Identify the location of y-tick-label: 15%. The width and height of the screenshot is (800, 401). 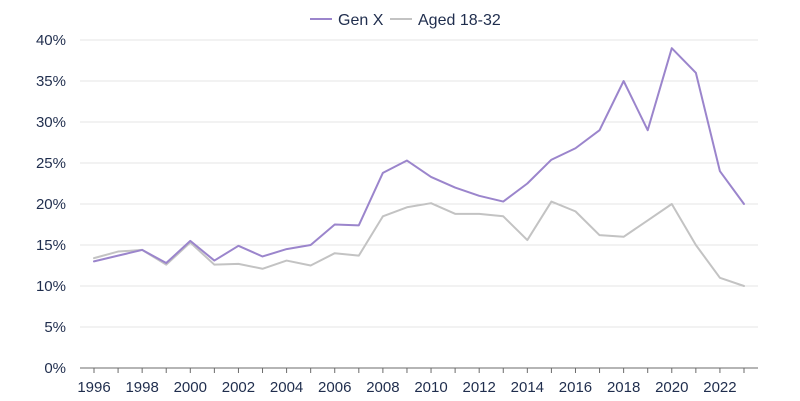
(51, 245).